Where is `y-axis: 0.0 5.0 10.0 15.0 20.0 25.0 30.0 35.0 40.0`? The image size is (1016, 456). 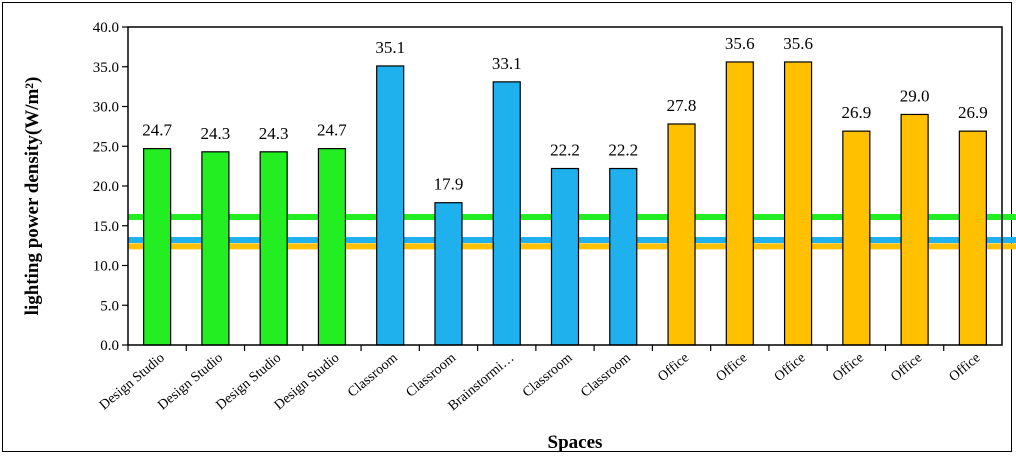 y-axis: 0.0 5.0 10.0 15.0 20.0 25.0 30.0 35.0 40.0 is located at coordinates (110, 187).